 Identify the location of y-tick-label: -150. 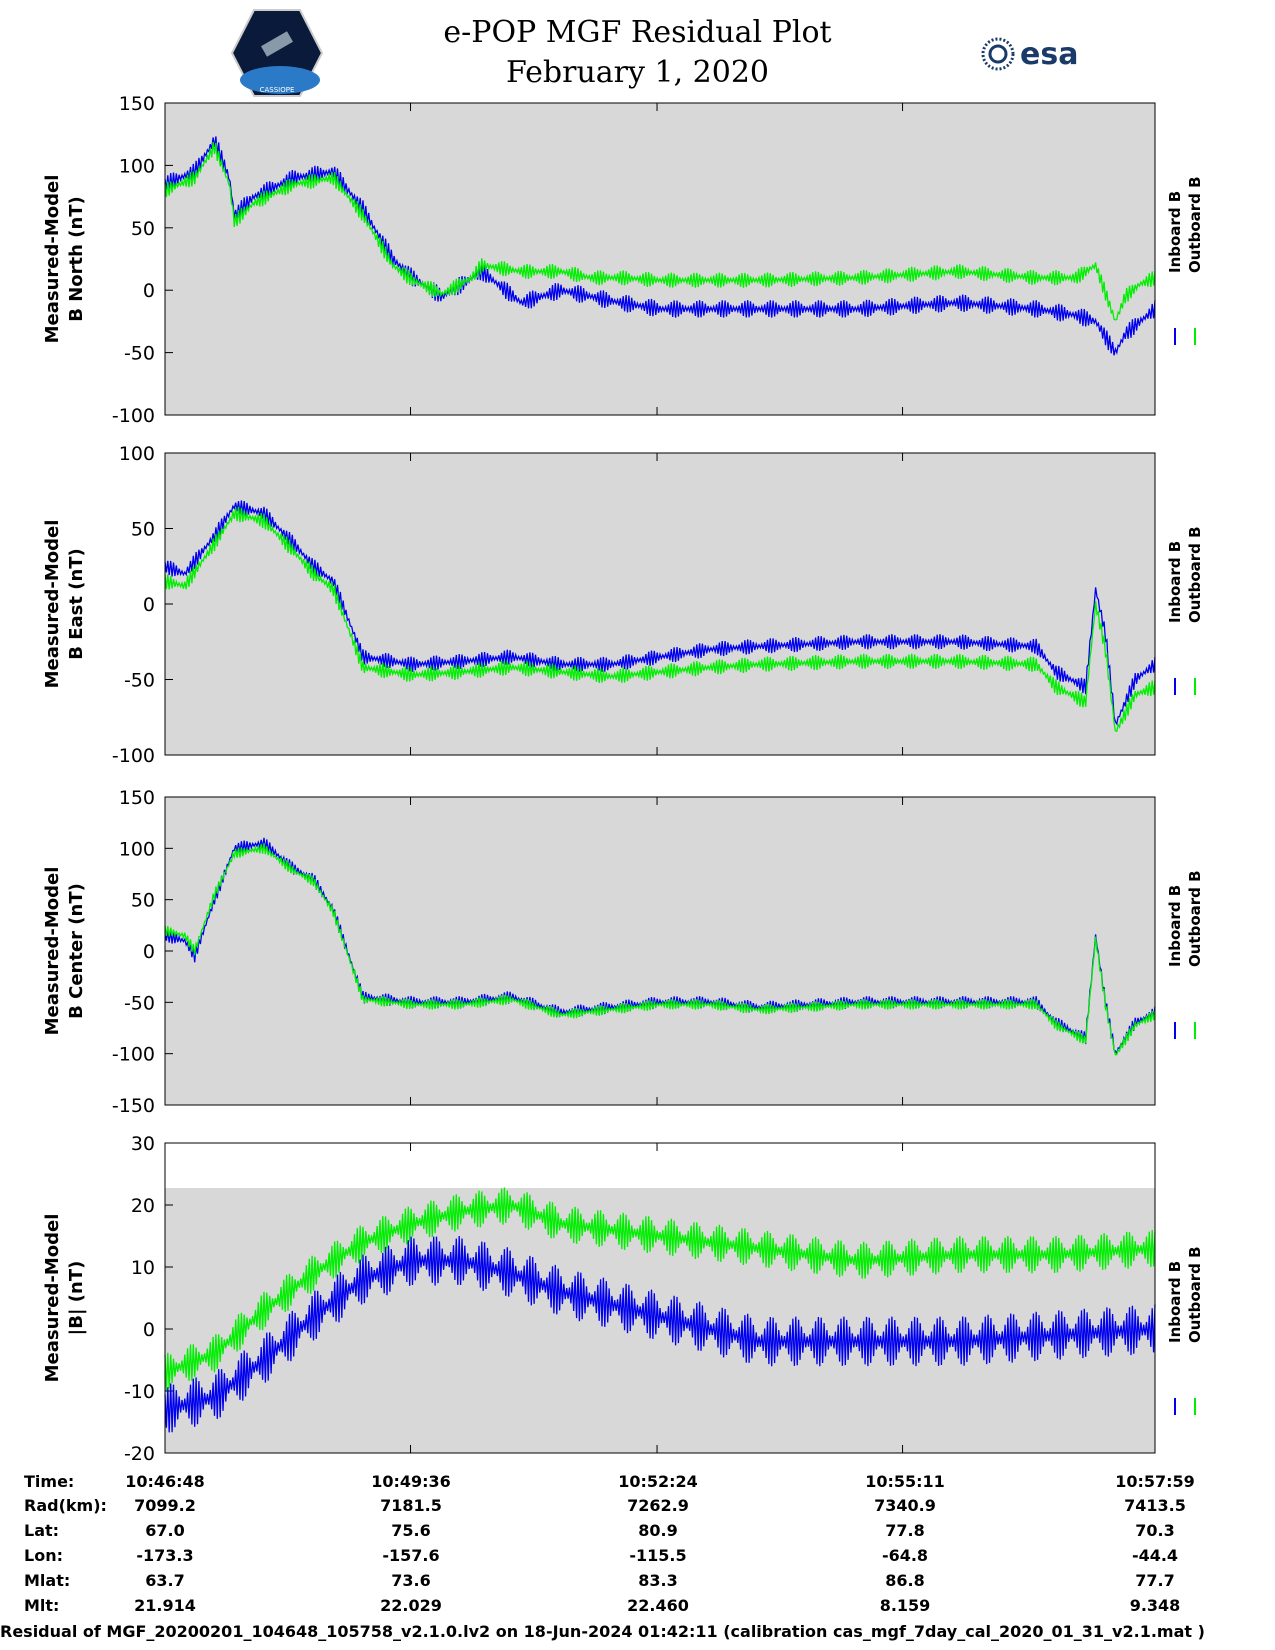
(133, 1106).